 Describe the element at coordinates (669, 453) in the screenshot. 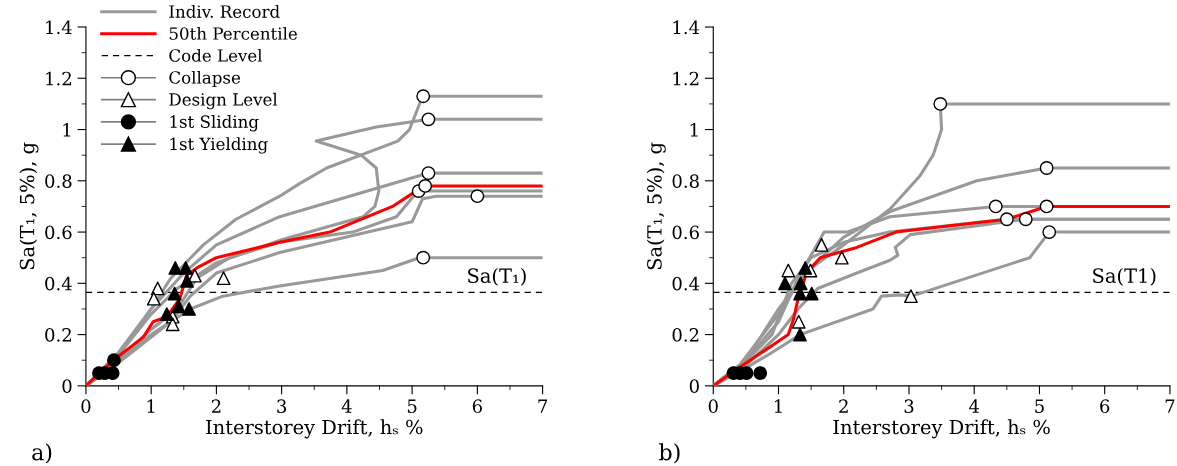

I see `text: b)` at that location.